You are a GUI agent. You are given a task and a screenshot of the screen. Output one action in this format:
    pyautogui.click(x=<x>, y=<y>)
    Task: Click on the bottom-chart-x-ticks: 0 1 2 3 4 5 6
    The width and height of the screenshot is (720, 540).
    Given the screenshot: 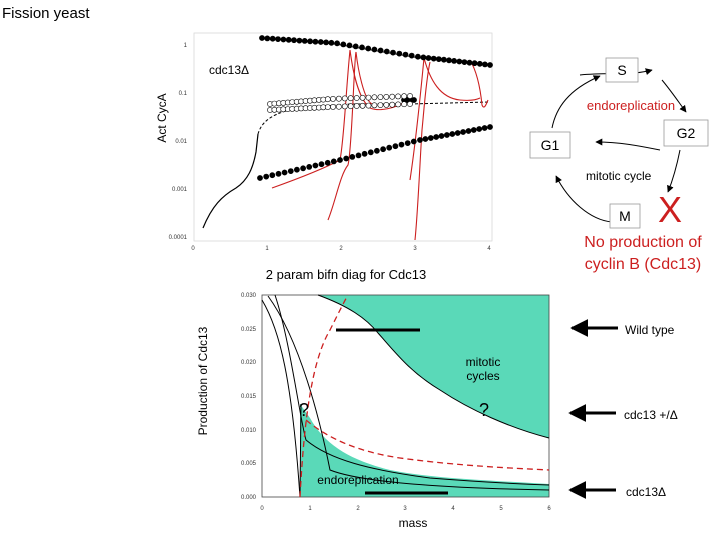 What is the action you would take?
    pyautogui.click(x=405, y=509)
    